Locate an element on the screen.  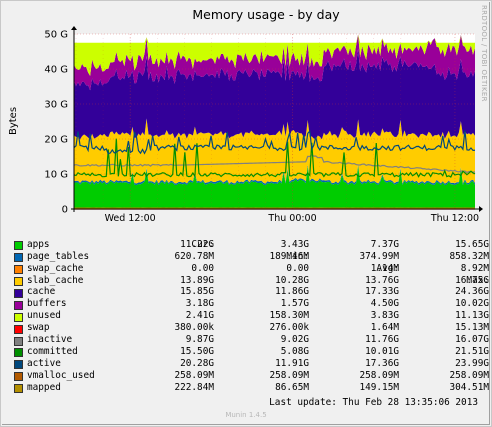
area-buffers is located at coordinates (274, 62).